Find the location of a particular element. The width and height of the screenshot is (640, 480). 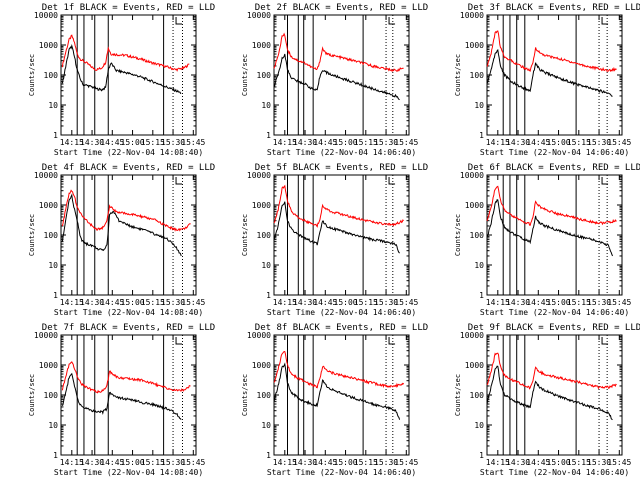

panel-4-y-tick-label: 10 is located at coordinates (53, 265).